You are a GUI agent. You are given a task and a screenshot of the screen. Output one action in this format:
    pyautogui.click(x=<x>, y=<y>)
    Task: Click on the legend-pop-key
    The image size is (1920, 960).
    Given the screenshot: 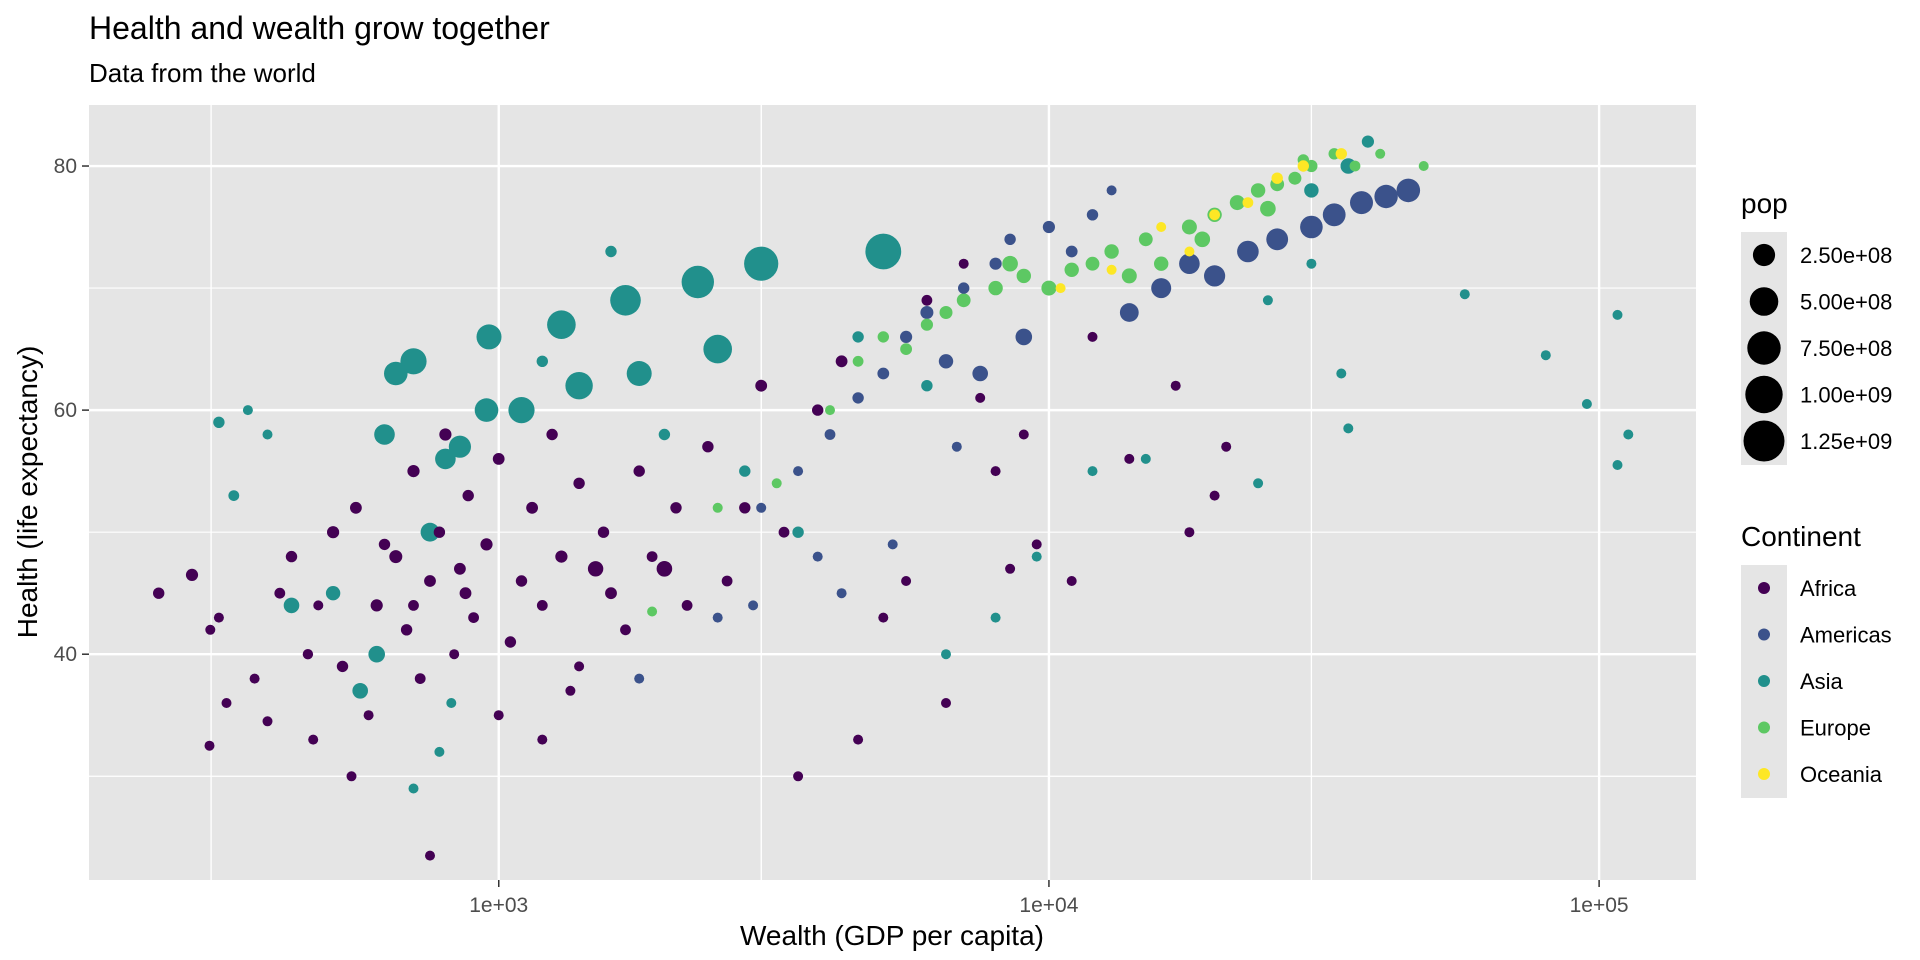 What is the action you would take?
    pyautogui.click(x=1764, y=441)
    